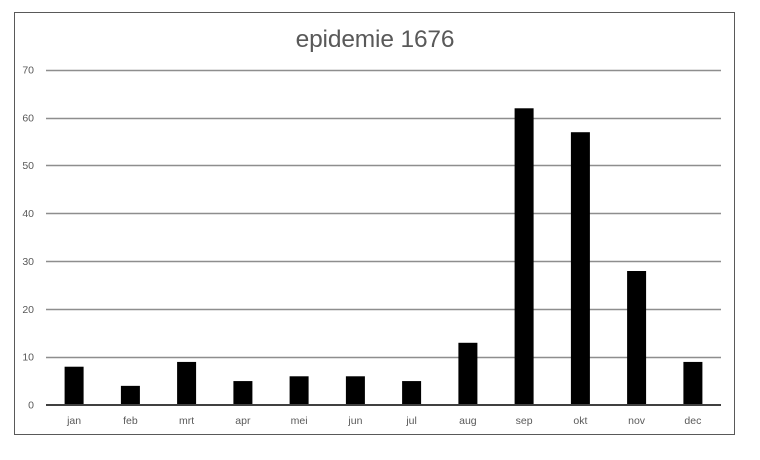  What do you see at coordinates (243, 421) in the screenshot?
I see `svg-text: apr` at bounding box center [243, 421].